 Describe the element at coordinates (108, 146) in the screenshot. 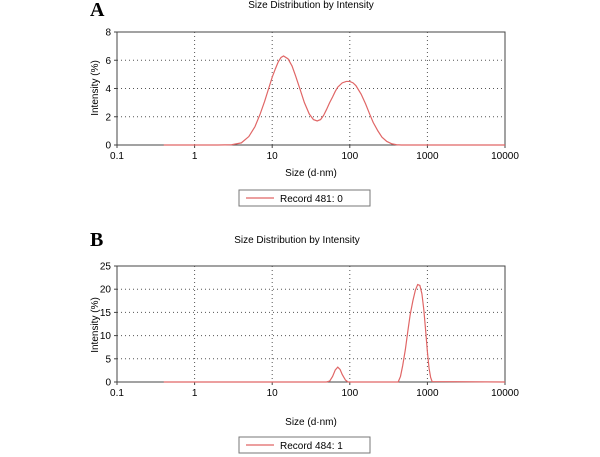

I see `panel-a-y-tick-label: 0` at that location.